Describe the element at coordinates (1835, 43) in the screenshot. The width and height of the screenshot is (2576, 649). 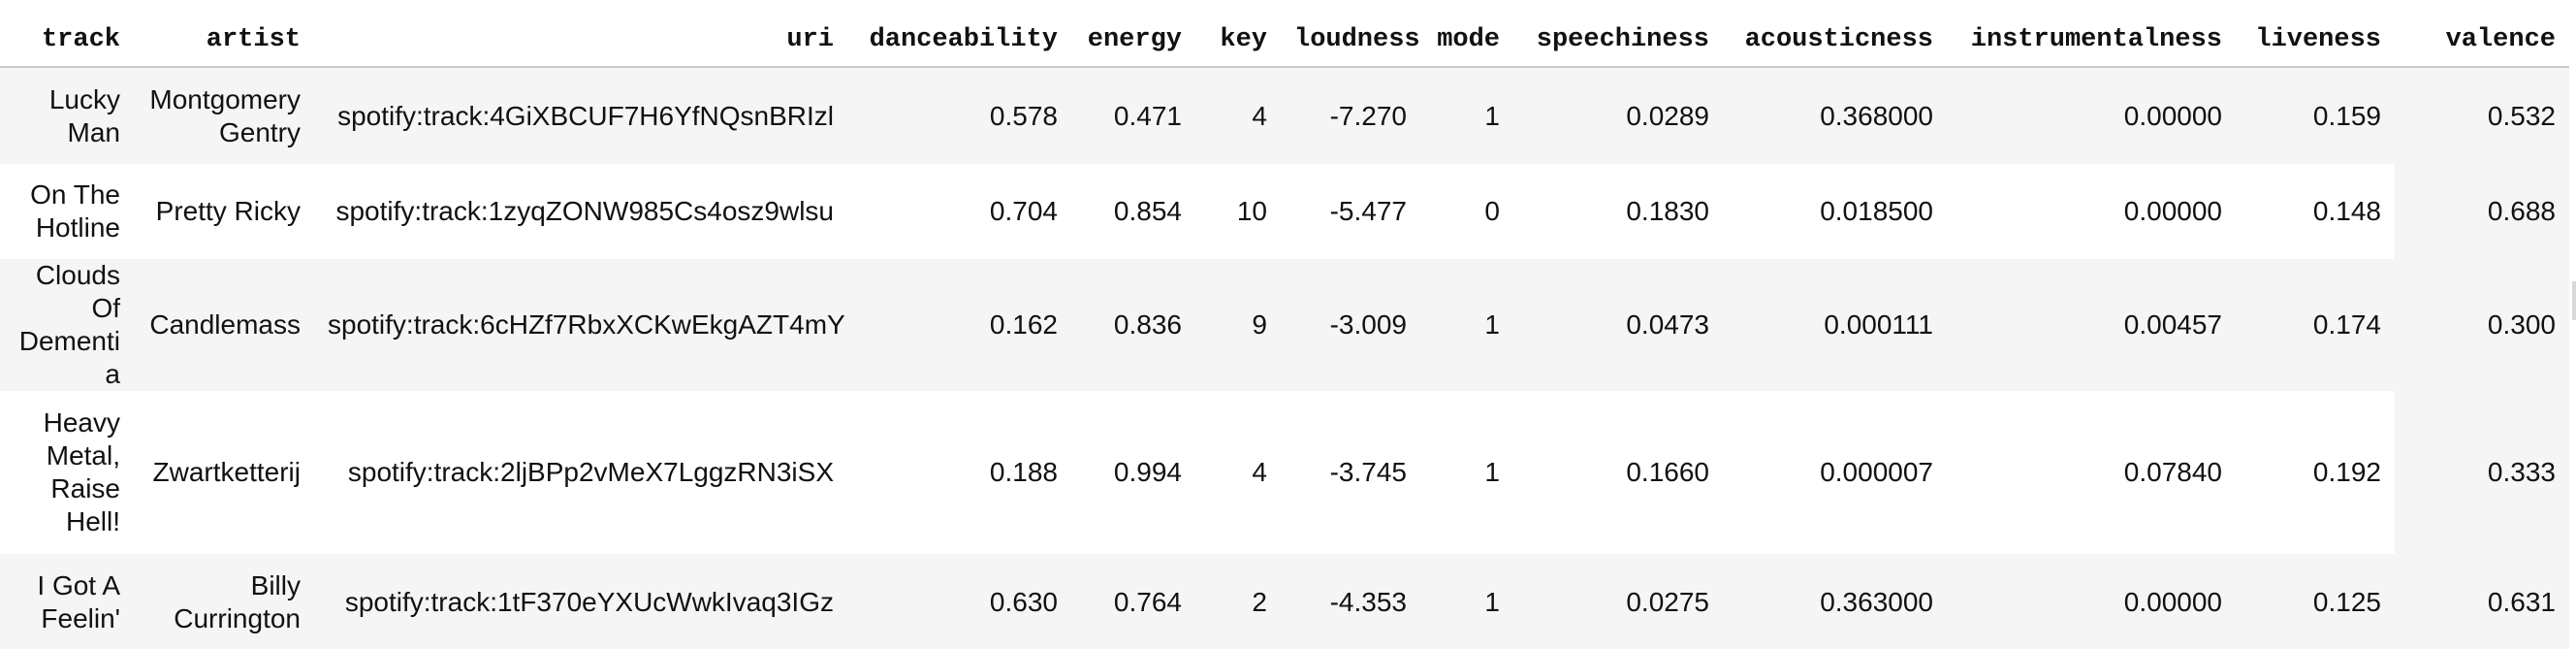
I see `column-header-acousticness: acousticness` at that location.